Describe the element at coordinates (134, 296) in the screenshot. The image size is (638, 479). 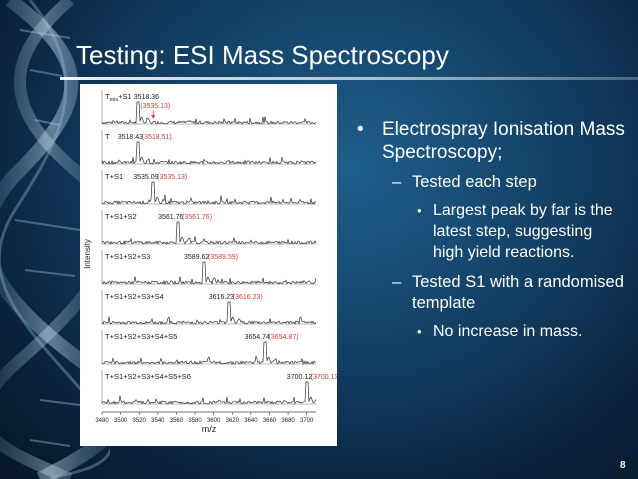
I see `panel-label: T+S1+S2+S3+S4` at that location.